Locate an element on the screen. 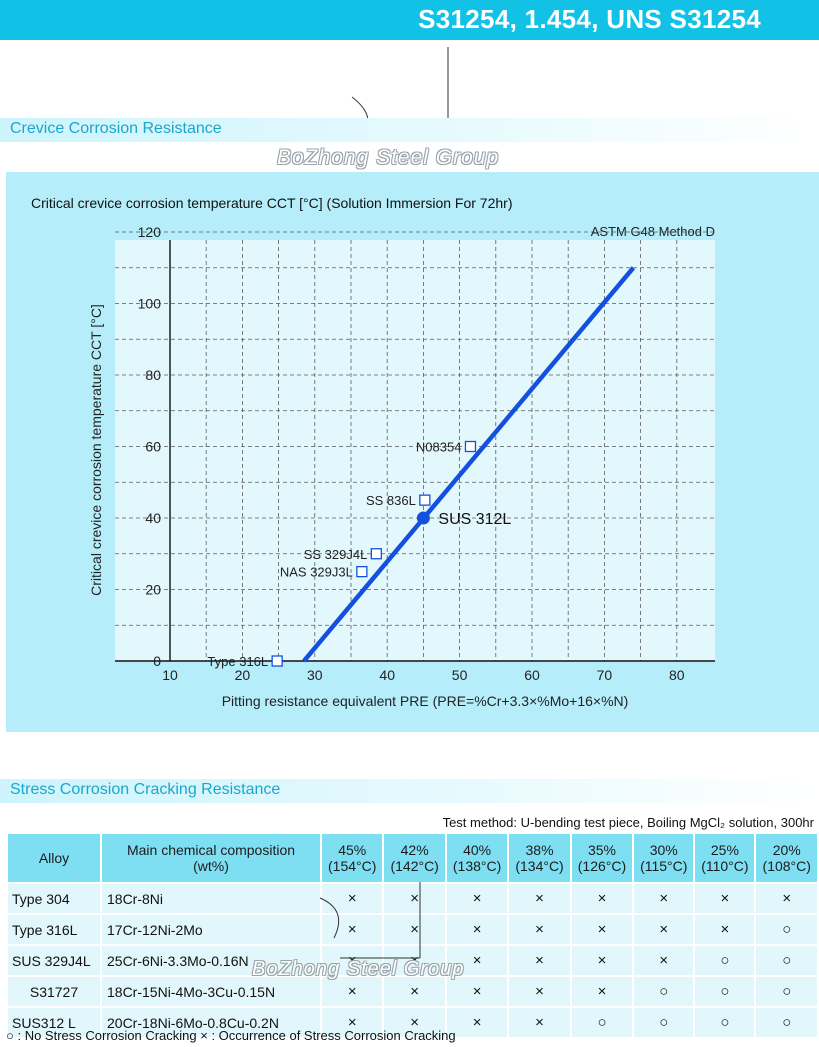 This screenshot has height=1047, width=819. condition-header: 20% (108°C) is located at coordinates (786, 858).